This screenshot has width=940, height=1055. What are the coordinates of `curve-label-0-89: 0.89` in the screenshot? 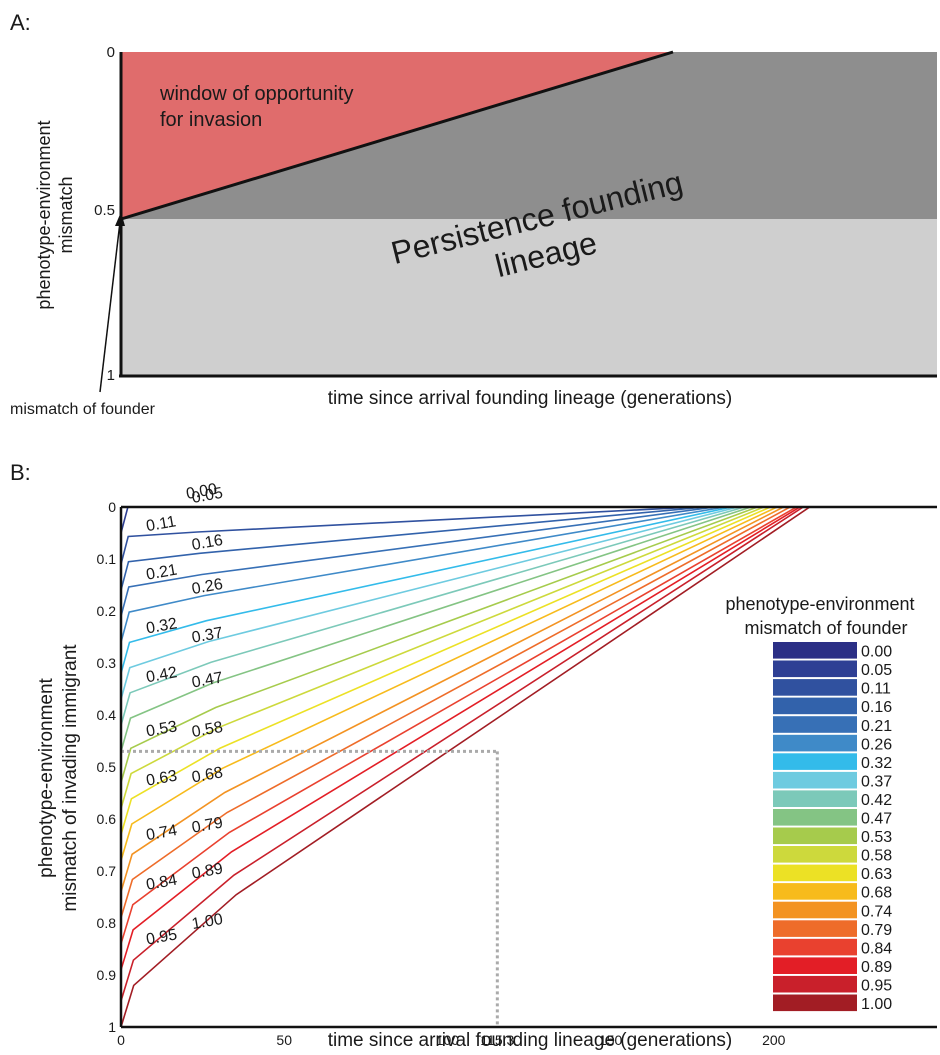 It's located at (208, 871).